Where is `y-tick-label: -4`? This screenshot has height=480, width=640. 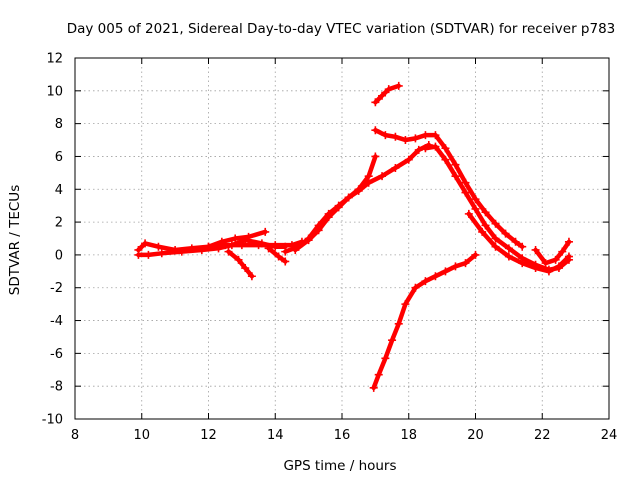
y-tick-label: -4 is located at coordinates (56, 321).